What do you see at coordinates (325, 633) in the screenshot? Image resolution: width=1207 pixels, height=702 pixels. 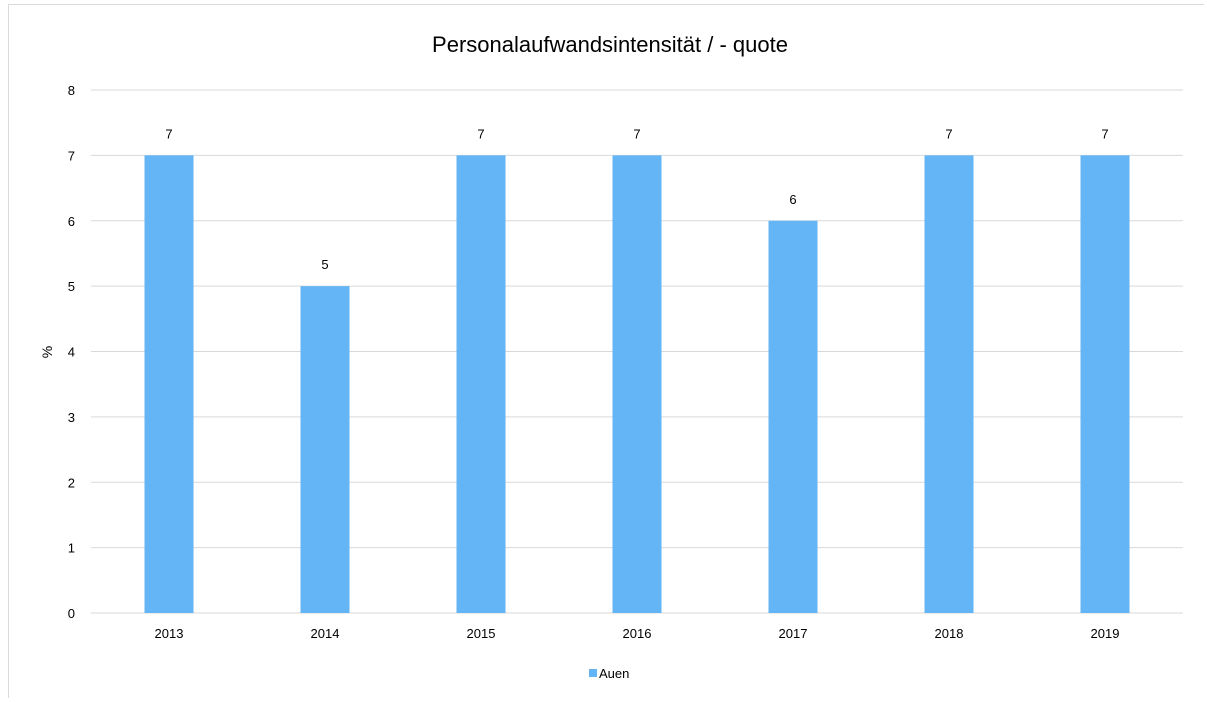 I see `x-tick-label: 2014` at bounding box center [325, 633].